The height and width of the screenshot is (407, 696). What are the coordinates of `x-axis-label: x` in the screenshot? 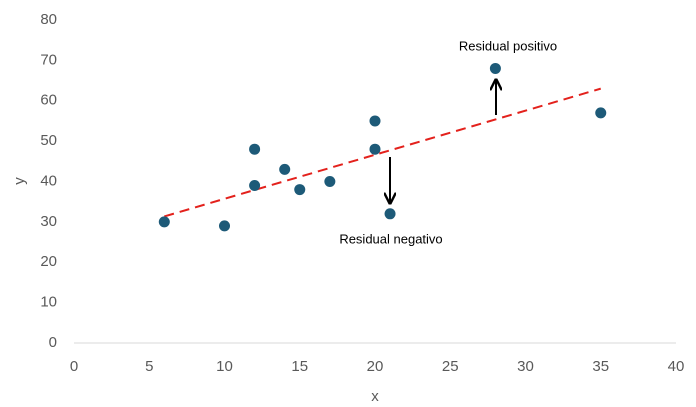 It's located at (375, 396).